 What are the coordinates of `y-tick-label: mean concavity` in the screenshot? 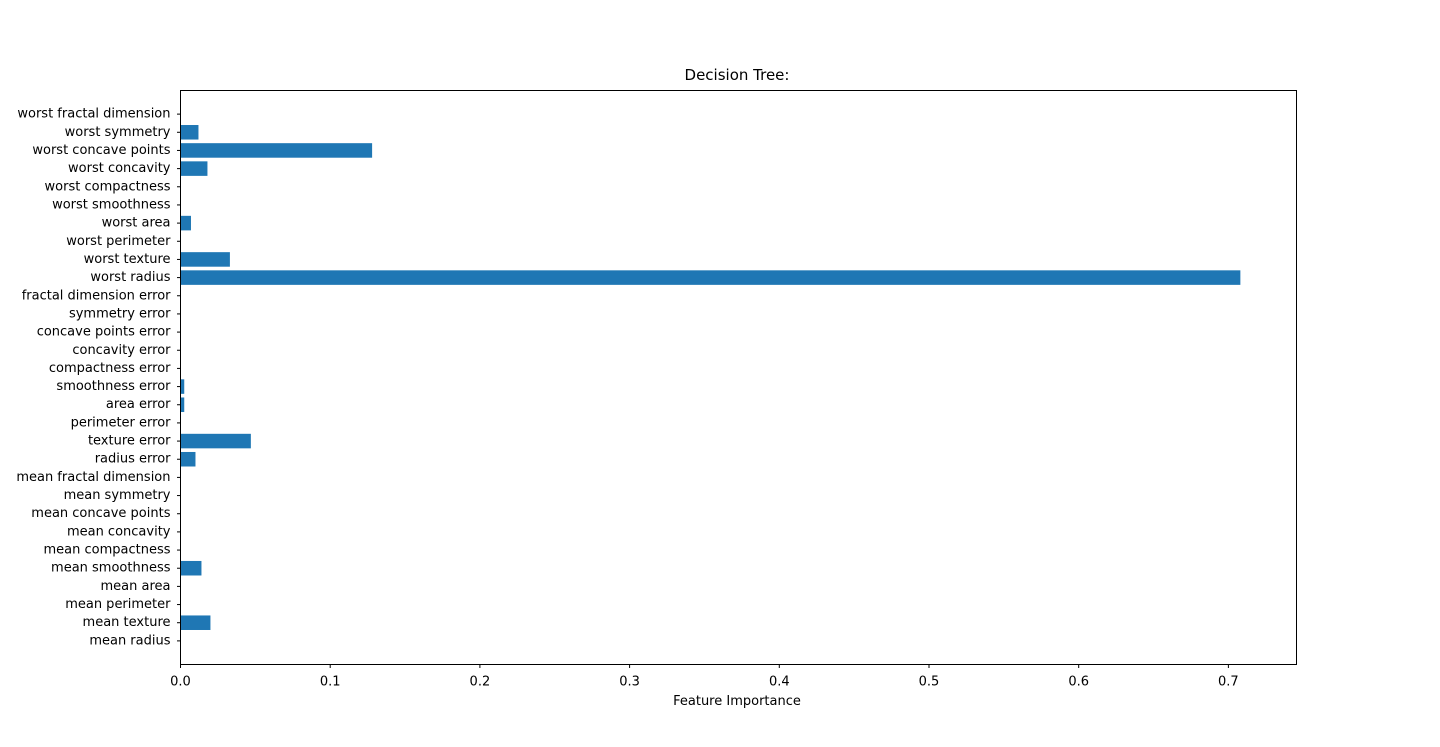 It's located at (119, 531).